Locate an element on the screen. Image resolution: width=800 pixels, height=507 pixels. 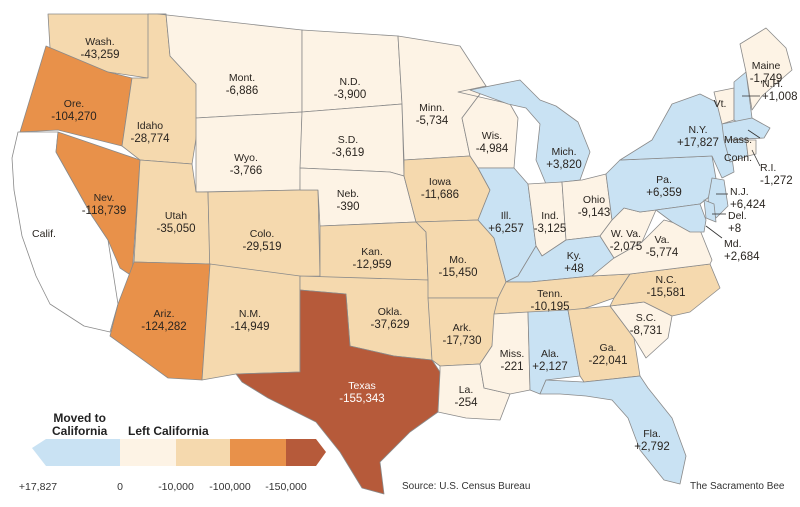
label-wy: Wyo. -3,766 is located at coordinates (246, 164).